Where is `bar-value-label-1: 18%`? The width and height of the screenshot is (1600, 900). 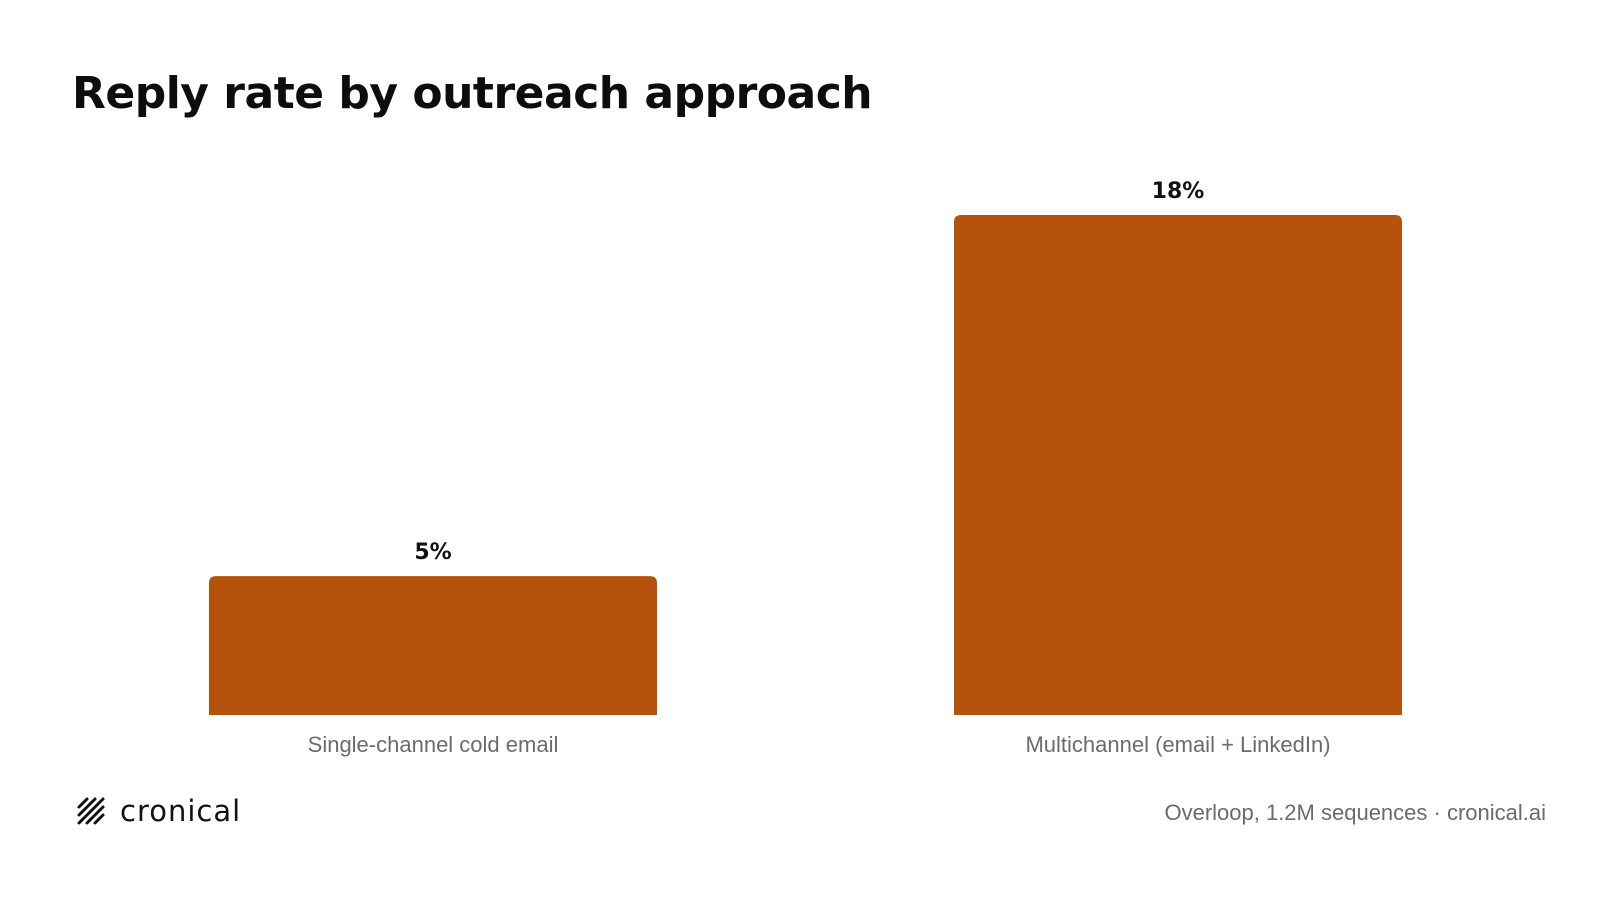 bar-value-label-1: 18% is located at coordinates (1178, 191).